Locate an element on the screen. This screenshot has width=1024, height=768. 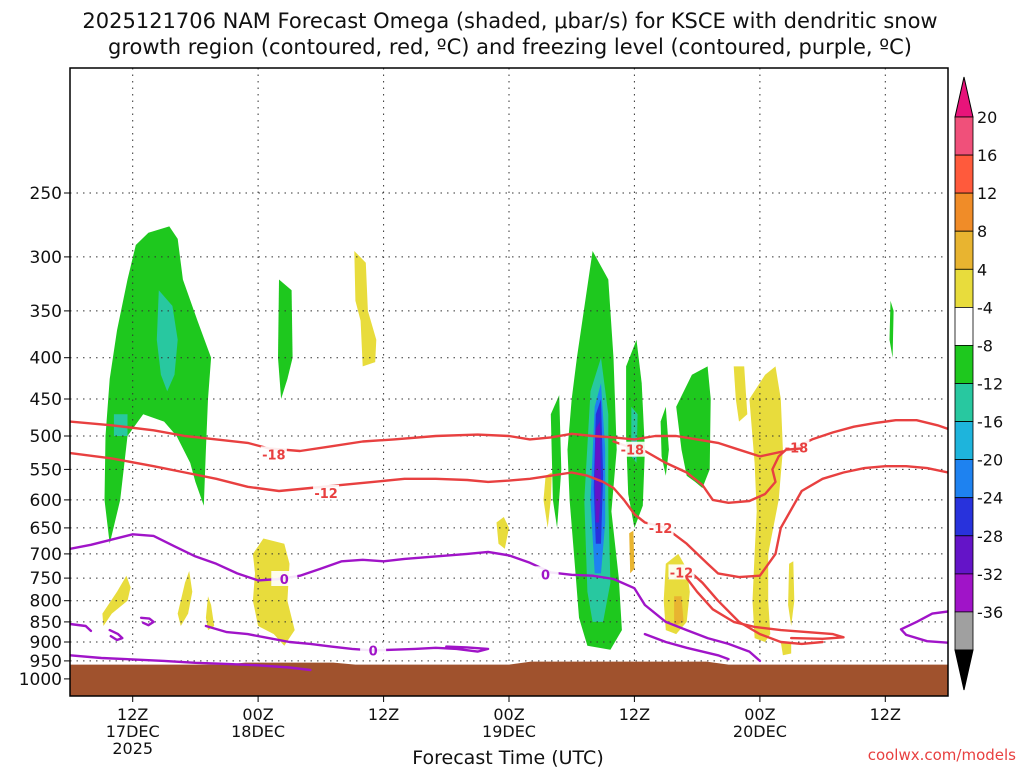
contour--12b is located at coordinates (754, 606).